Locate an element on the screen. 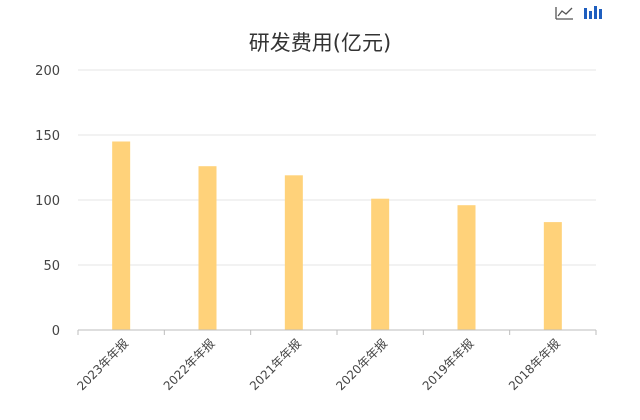 This screenshot has height=420, width=640. line-chart-icon is located at coordinates (563, 13).